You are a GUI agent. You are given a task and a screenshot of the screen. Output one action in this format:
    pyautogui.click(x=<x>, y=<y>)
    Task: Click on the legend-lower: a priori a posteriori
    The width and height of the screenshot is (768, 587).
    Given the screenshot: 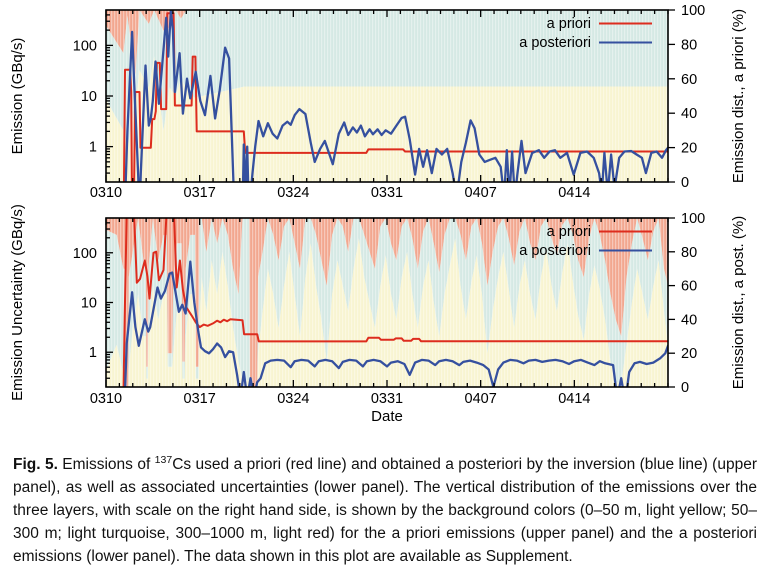 What is the action you would take?
    pyautogui.click(x=585, y=241)
    